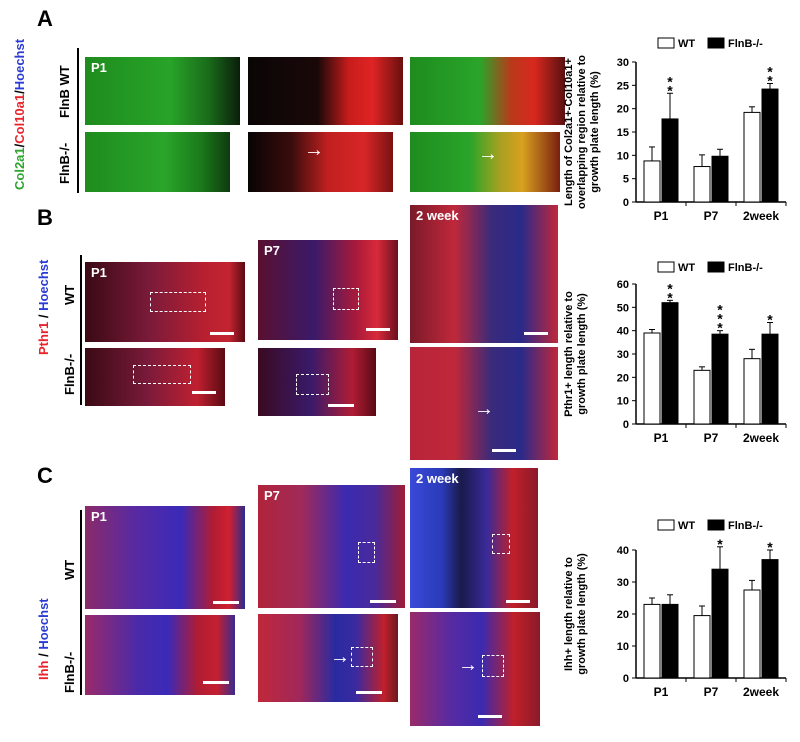  I want to click on image-c-ko-2week: →, so click(475, 669).